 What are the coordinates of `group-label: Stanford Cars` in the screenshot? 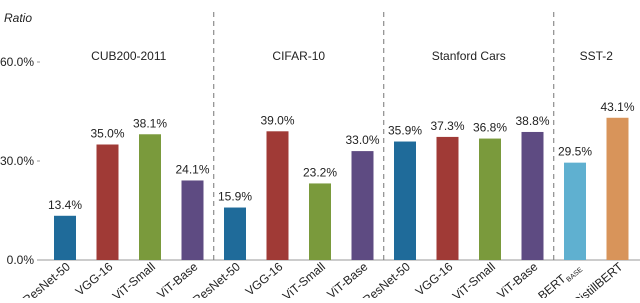 It's located at (469, 56).